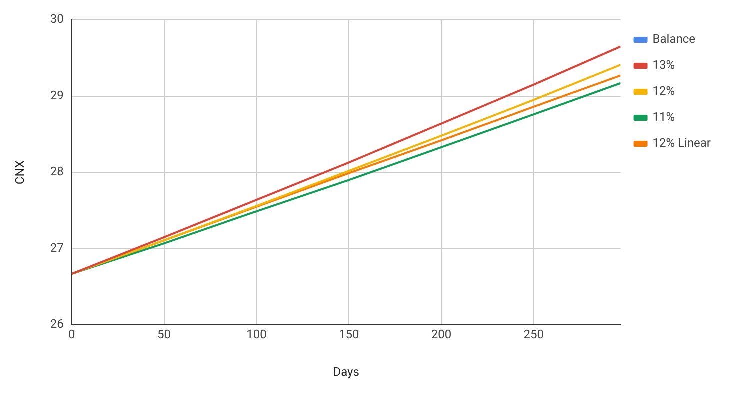  I want to click on x-tick-label: 0, so click(72, 334).